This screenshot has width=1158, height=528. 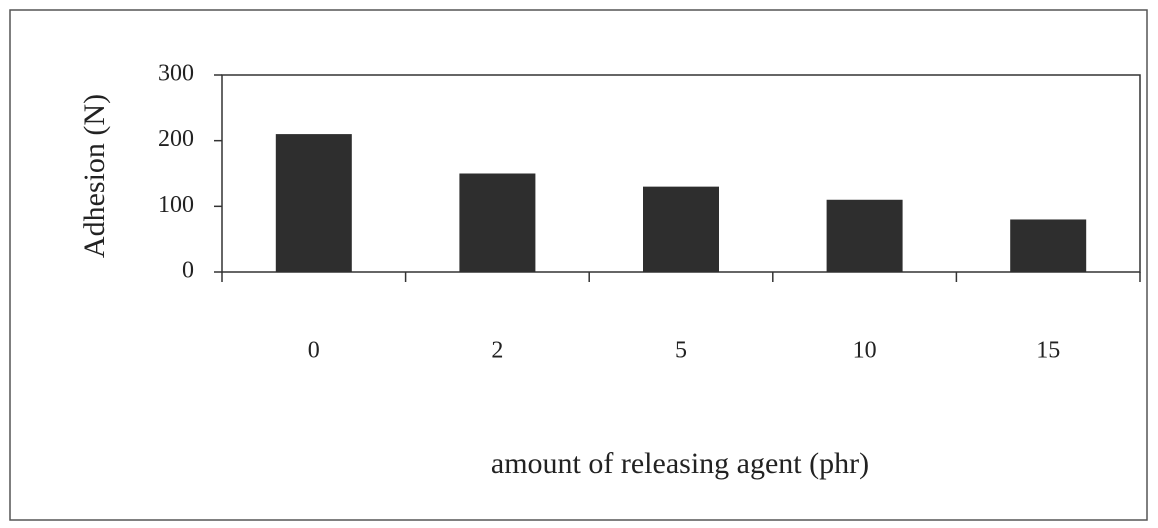 I want to click on y-tick-label: 300, so click(x=176, y=74).